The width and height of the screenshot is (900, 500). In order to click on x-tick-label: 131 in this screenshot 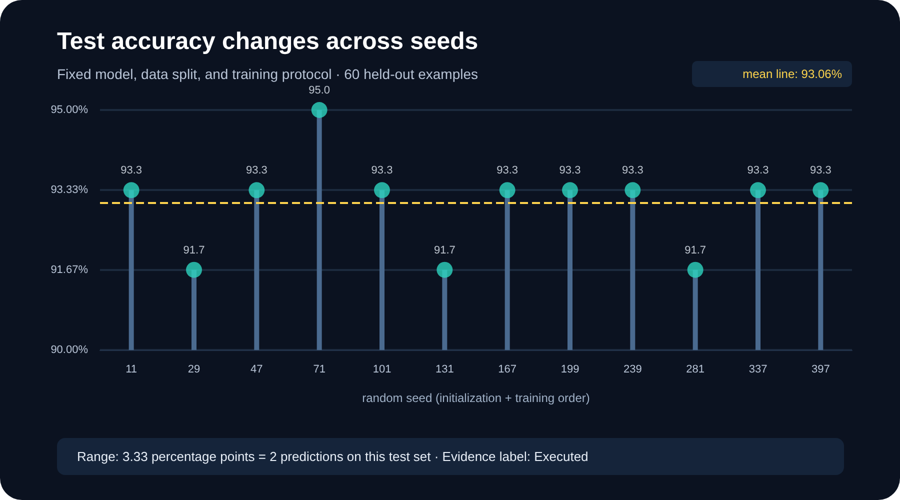, I will do `click(444, 370)`.